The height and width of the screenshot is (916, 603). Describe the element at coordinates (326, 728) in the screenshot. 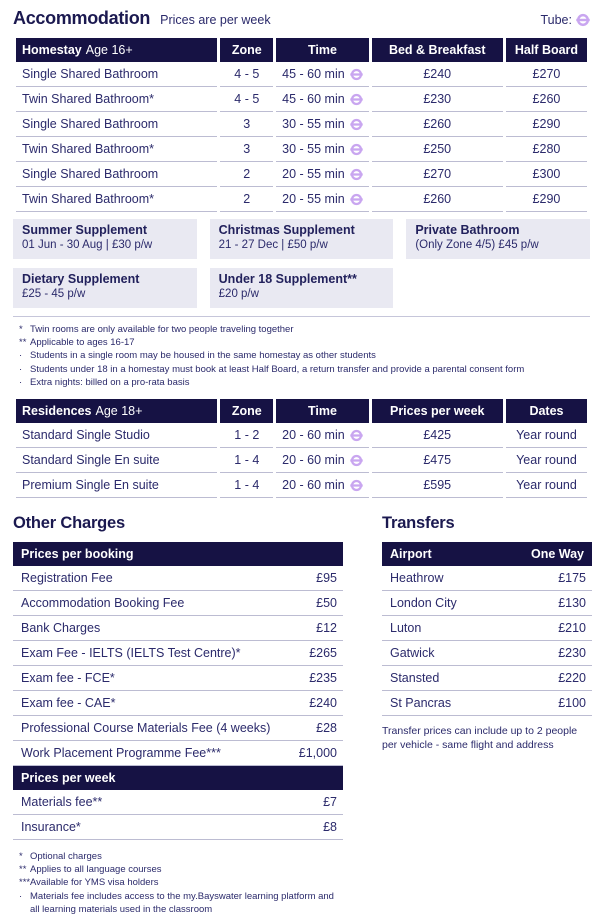

I see `fee-price: £28` at that location.